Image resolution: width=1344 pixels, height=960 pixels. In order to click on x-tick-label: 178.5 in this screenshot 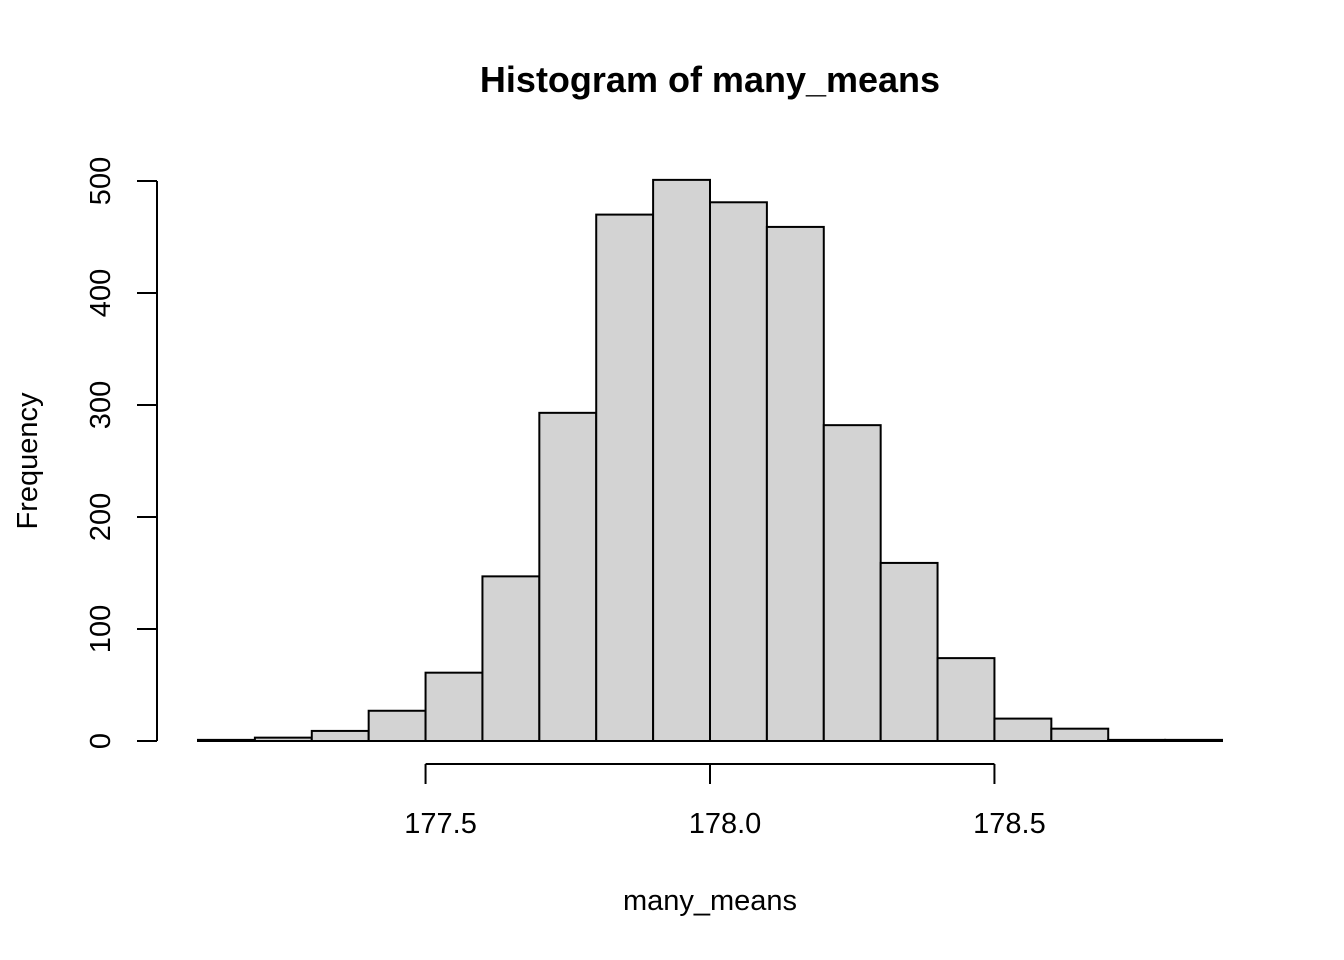, I will do `click(1009, 824)`.